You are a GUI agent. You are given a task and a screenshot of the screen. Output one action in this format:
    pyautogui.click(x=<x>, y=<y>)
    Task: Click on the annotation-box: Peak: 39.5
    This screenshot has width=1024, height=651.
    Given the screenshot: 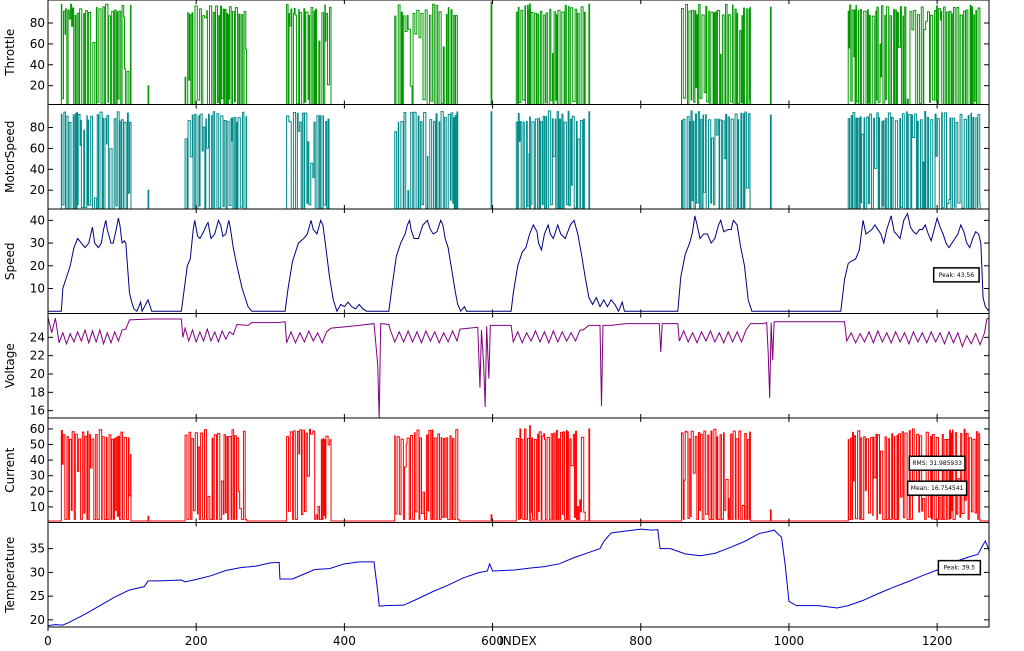 What is the action you would take?
    pyautogui.click(x=959, y=567)
    